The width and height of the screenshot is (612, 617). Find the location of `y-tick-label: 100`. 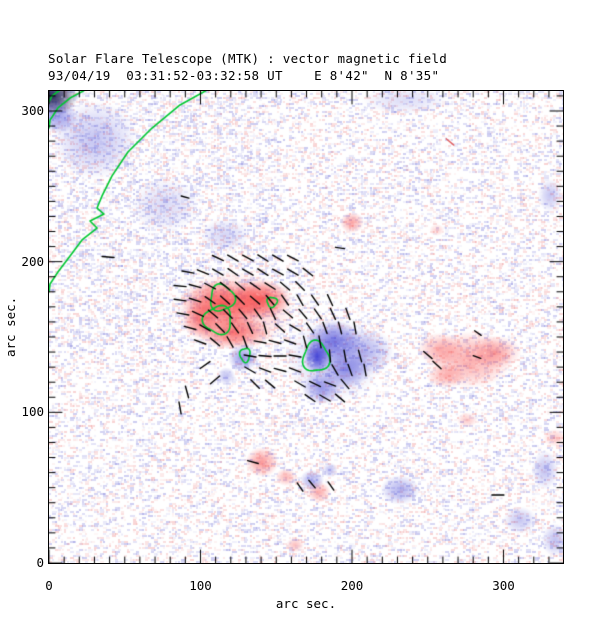

y-tick-label: 100 is located at coordinates (32, 412).